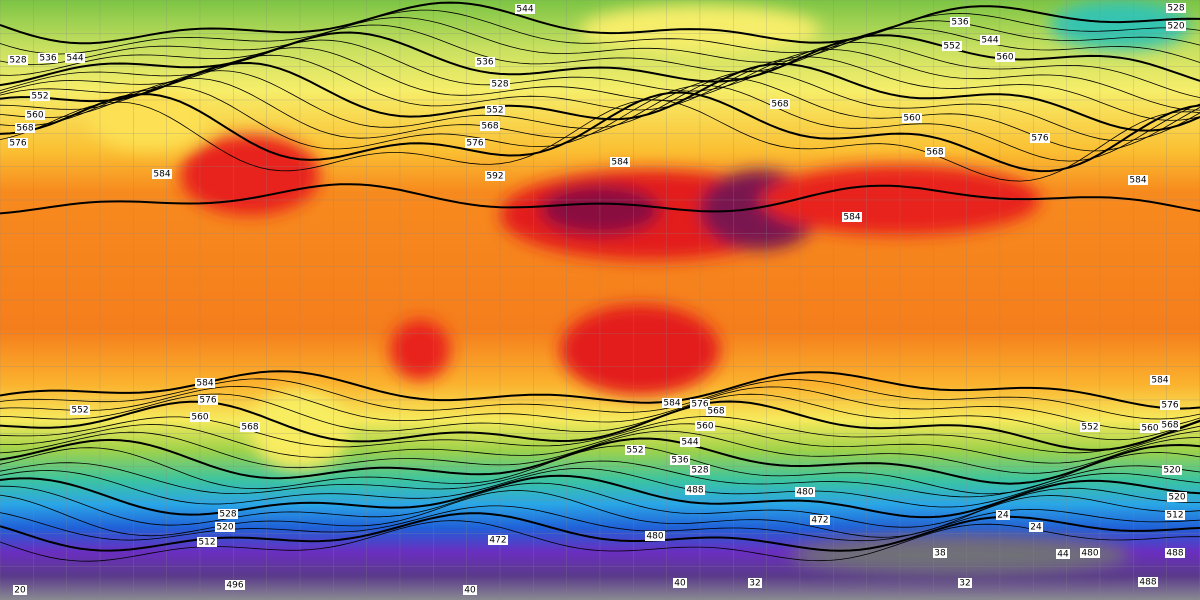  I want to click on contour-label: 496, so click(235, 585).